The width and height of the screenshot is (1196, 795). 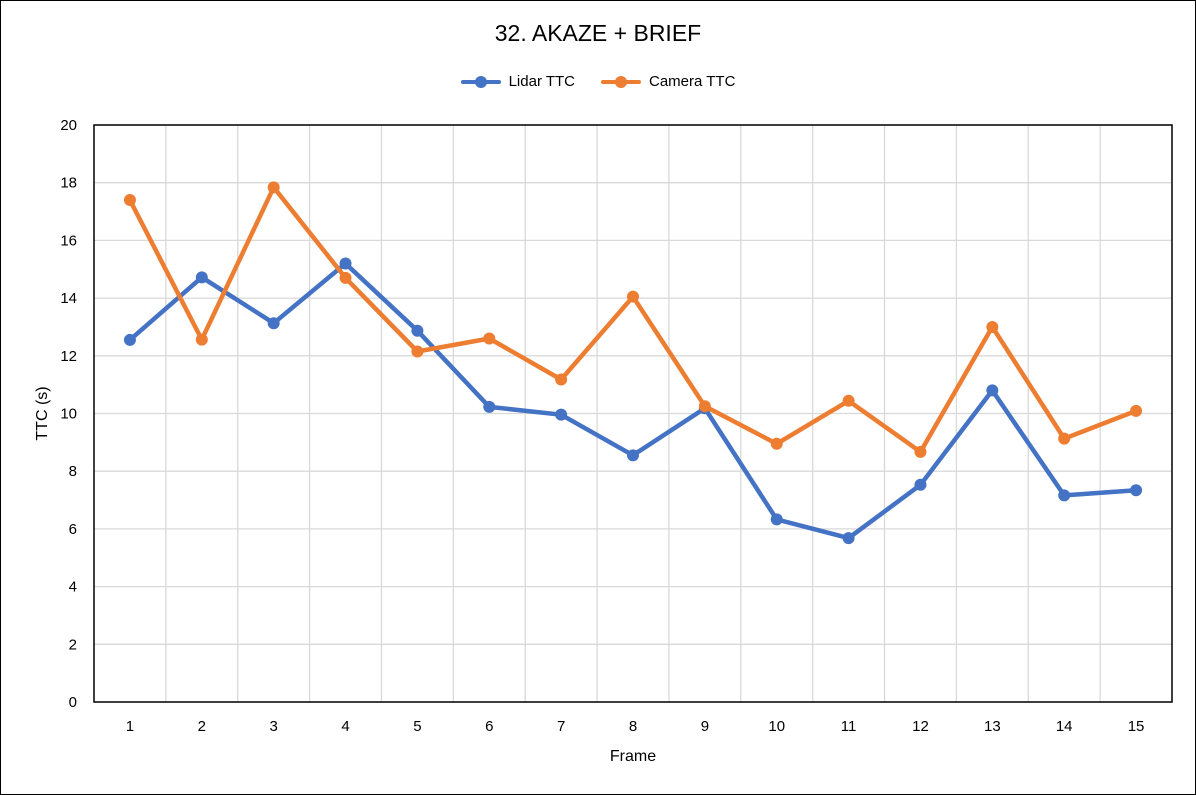 I want to click on x-tick-label: 2, so click(x=202, y=726).